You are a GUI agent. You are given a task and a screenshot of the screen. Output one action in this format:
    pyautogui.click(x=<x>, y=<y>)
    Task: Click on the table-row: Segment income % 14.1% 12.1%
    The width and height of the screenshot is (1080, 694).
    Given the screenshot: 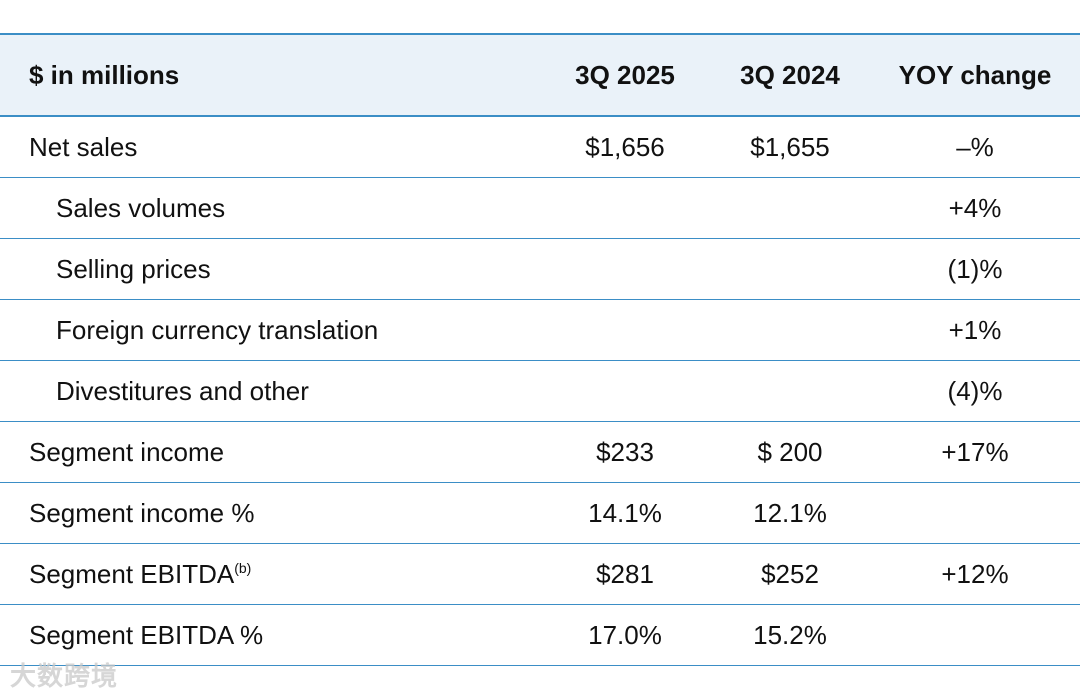 What is the action you would take?
    pyautogui.click(x=540, y=513)
    